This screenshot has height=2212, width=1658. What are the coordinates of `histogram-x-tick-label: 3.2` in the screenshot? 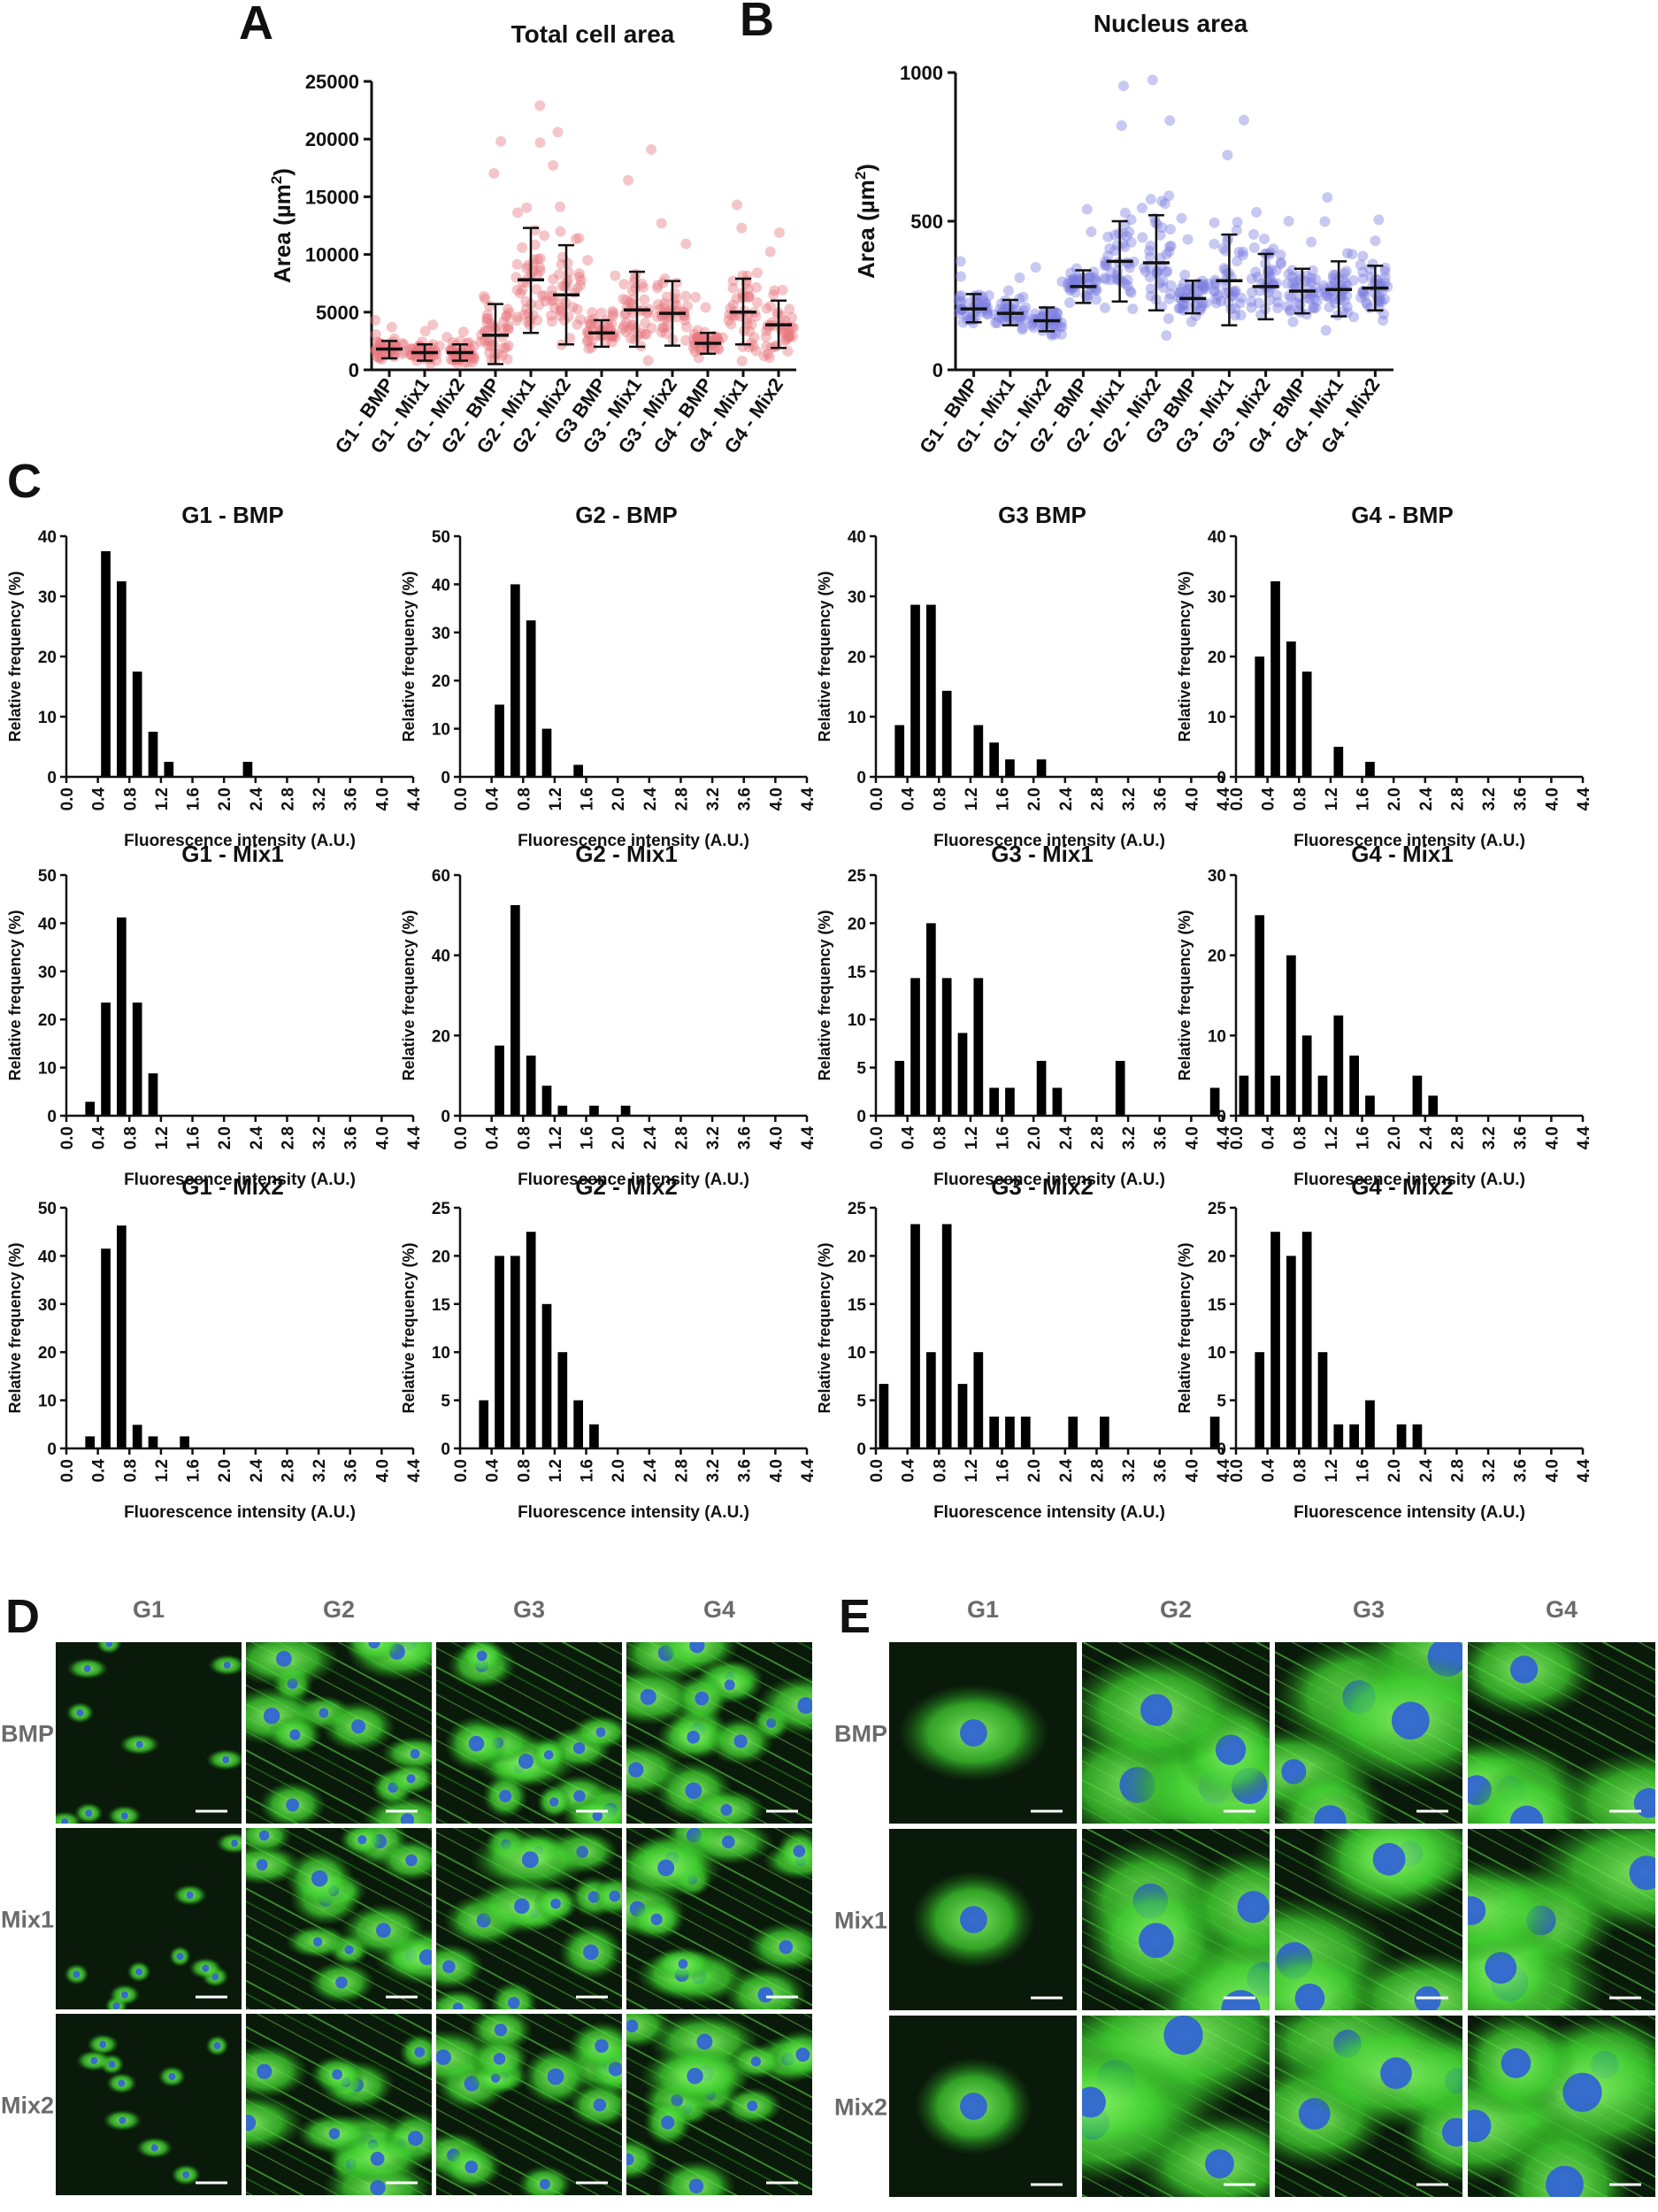 It's located at (1490, 1137).